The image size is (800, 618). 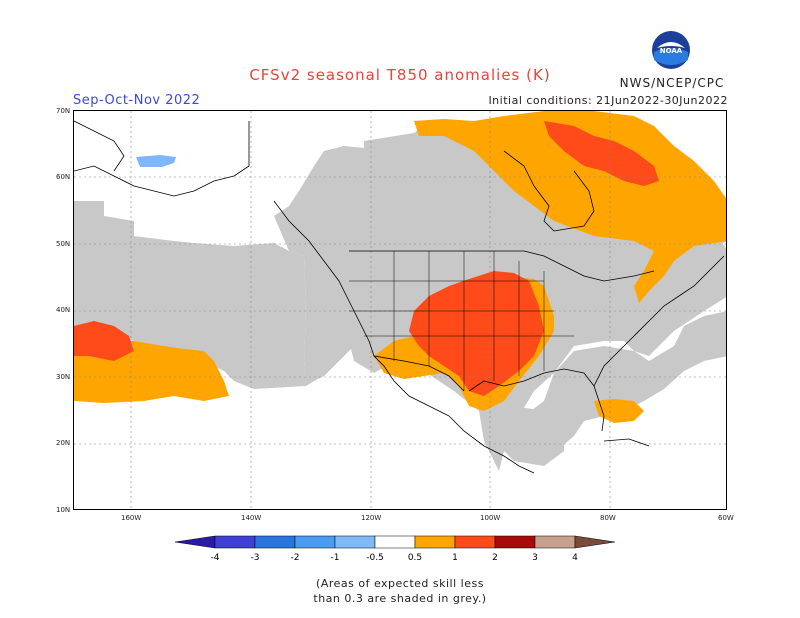 I want to click on lon-label-60w: 60W, so click(x=726, y=518).